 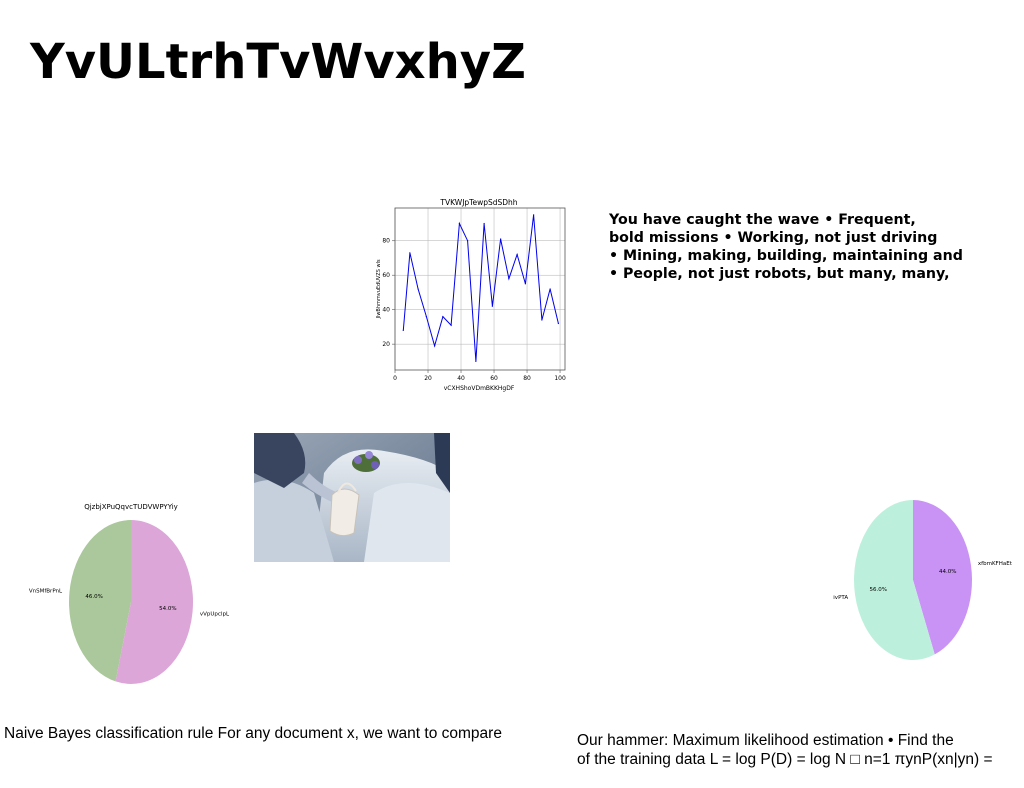 What do you see at coordinates (379, 289) in the screenshot?
I see `line-chart-y-axis-label: JlwBhmmvuEdUVZS wls` at bounding box center [379, 289].